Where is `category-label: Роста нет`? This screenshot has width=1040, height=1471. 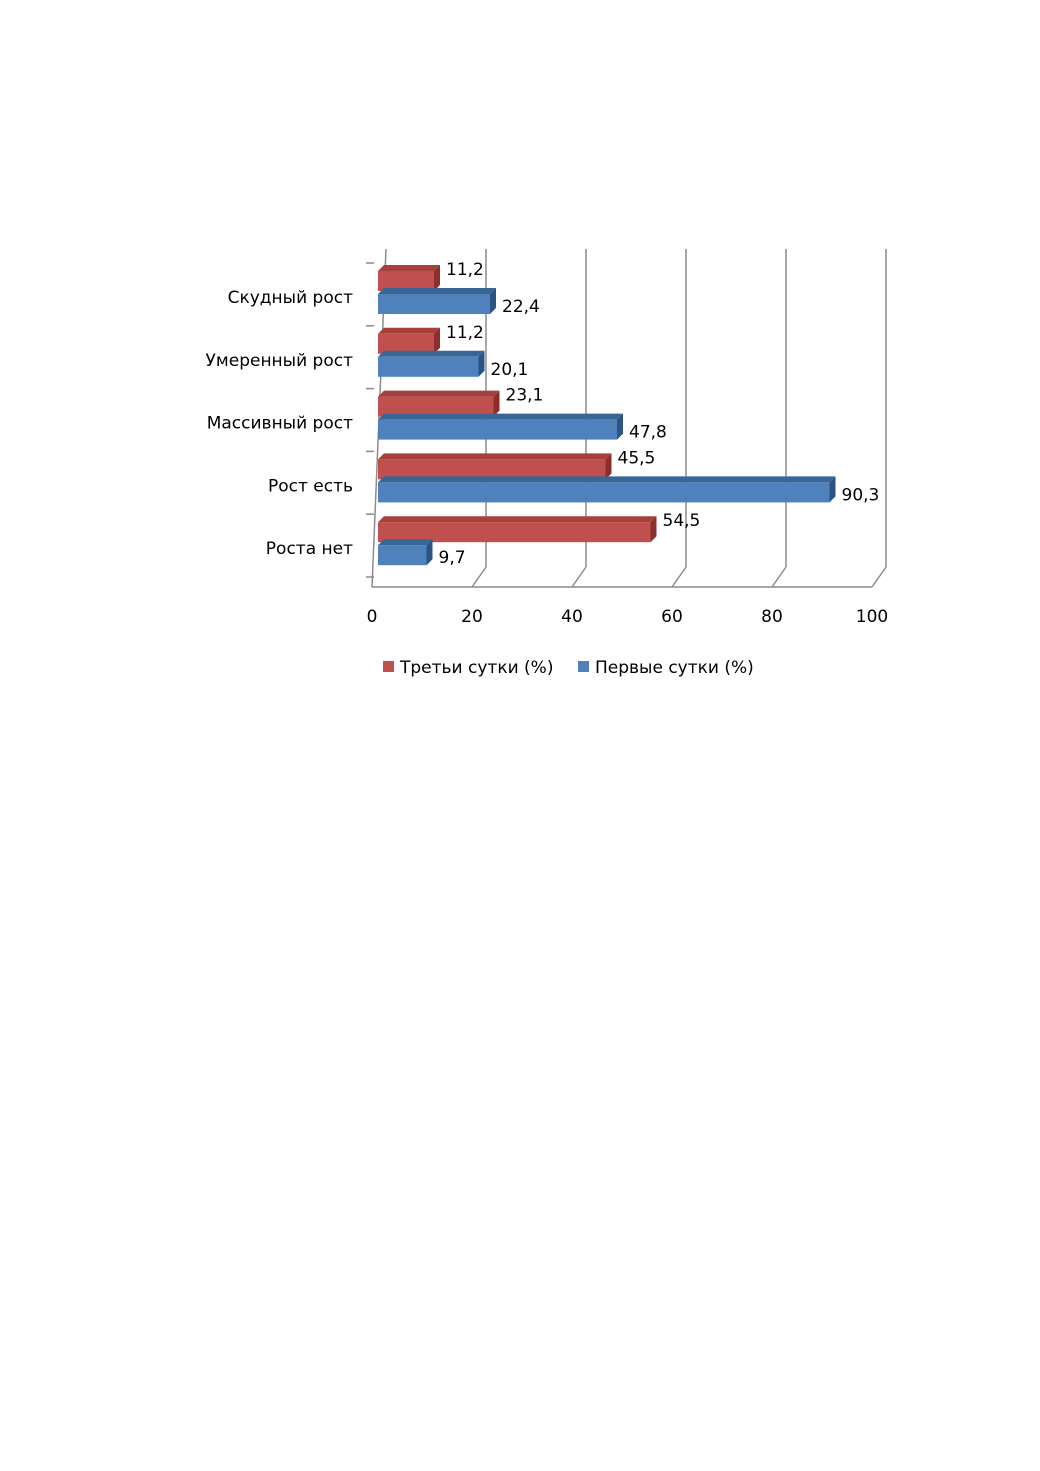 category-label: Роста нет is located at coordinates (309, 549).